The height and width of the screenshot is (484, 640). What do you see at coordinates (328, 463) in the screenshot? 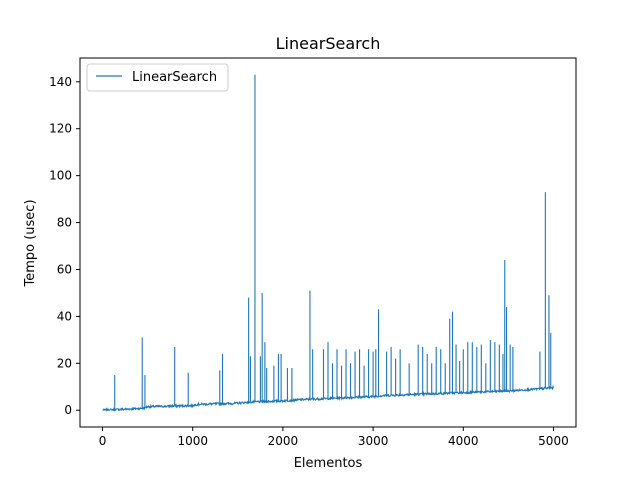
I see `x-axis-label: Elementos` at bounding box center [328, 463].